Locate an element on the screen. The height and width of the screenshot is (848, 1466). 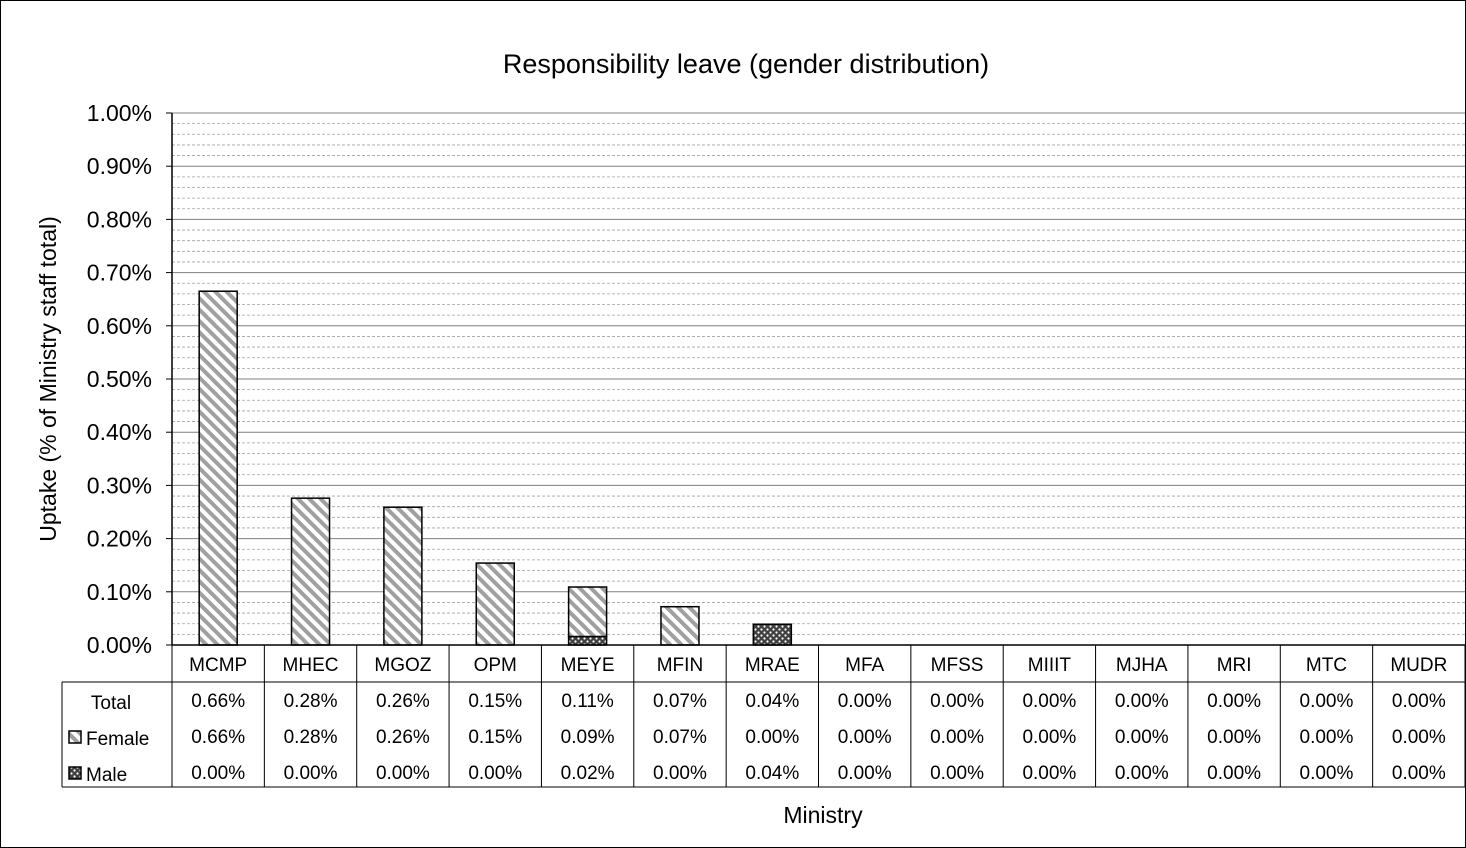
bar-female-meye is located at coordinates (587, 612).